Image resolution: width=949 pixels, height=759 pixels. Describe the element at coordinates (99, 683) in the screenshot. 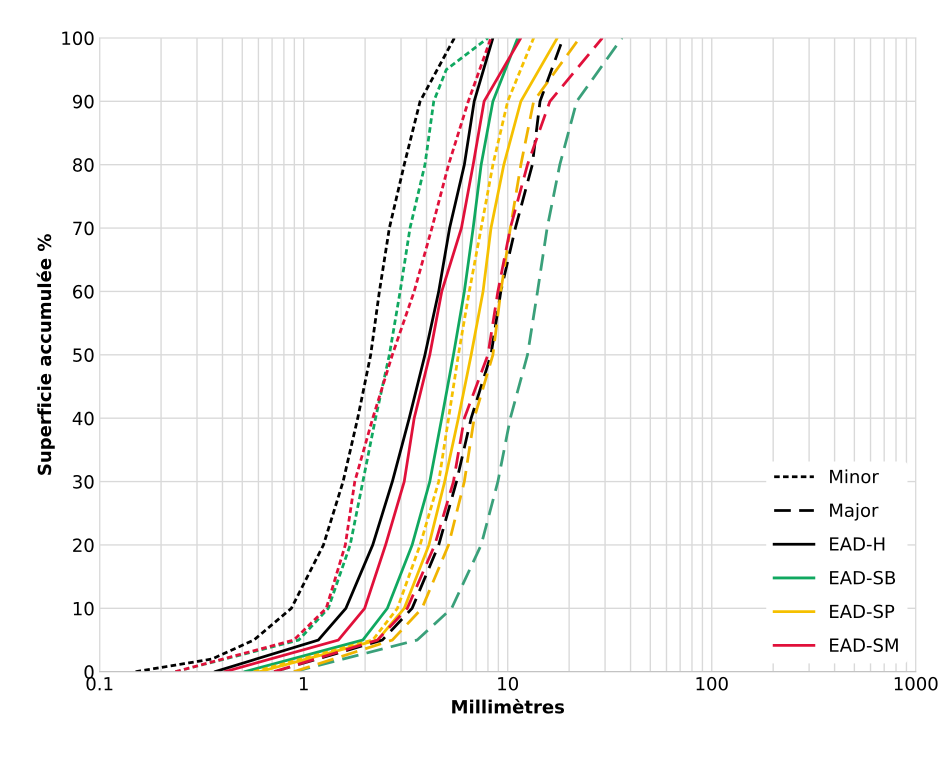

I see `x-tick-label: 0.1` at that location.